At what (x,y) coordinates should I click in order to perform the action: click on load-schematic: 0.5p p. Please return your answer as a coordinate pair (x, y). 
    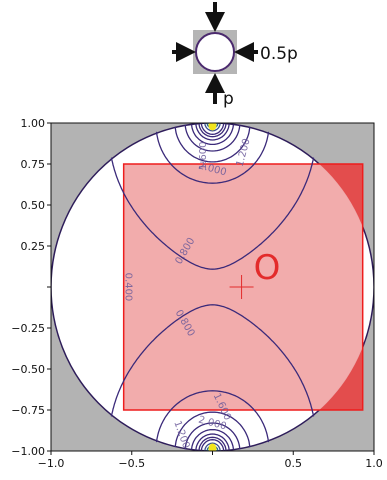
    Looking at the image, I should click on (235, 55).